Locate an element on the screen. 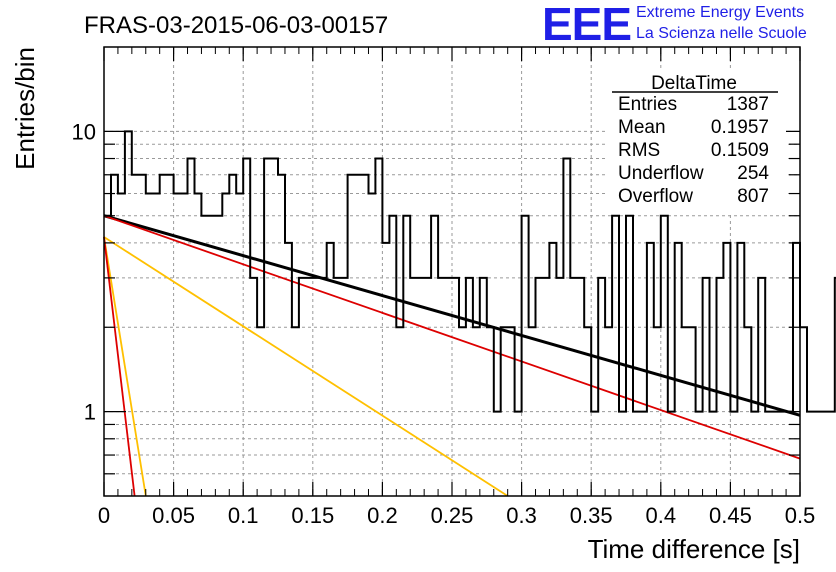 Image resolution: width=836 pixels, height=572 pixels. y-tick-label: 10 is located at coordinates (84, 131).